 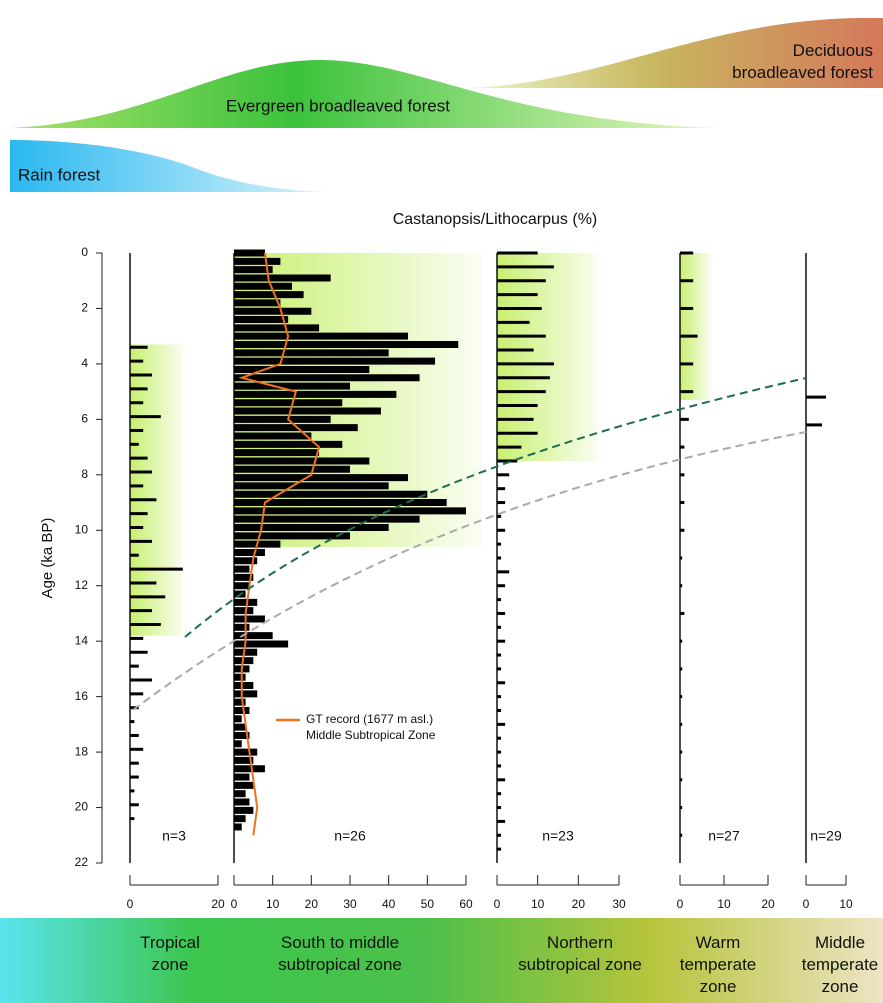 What do you see at coordinates (82, 640) in the screenshot?
I see `y-tick-label: 14` at bounding box center [82, 640].